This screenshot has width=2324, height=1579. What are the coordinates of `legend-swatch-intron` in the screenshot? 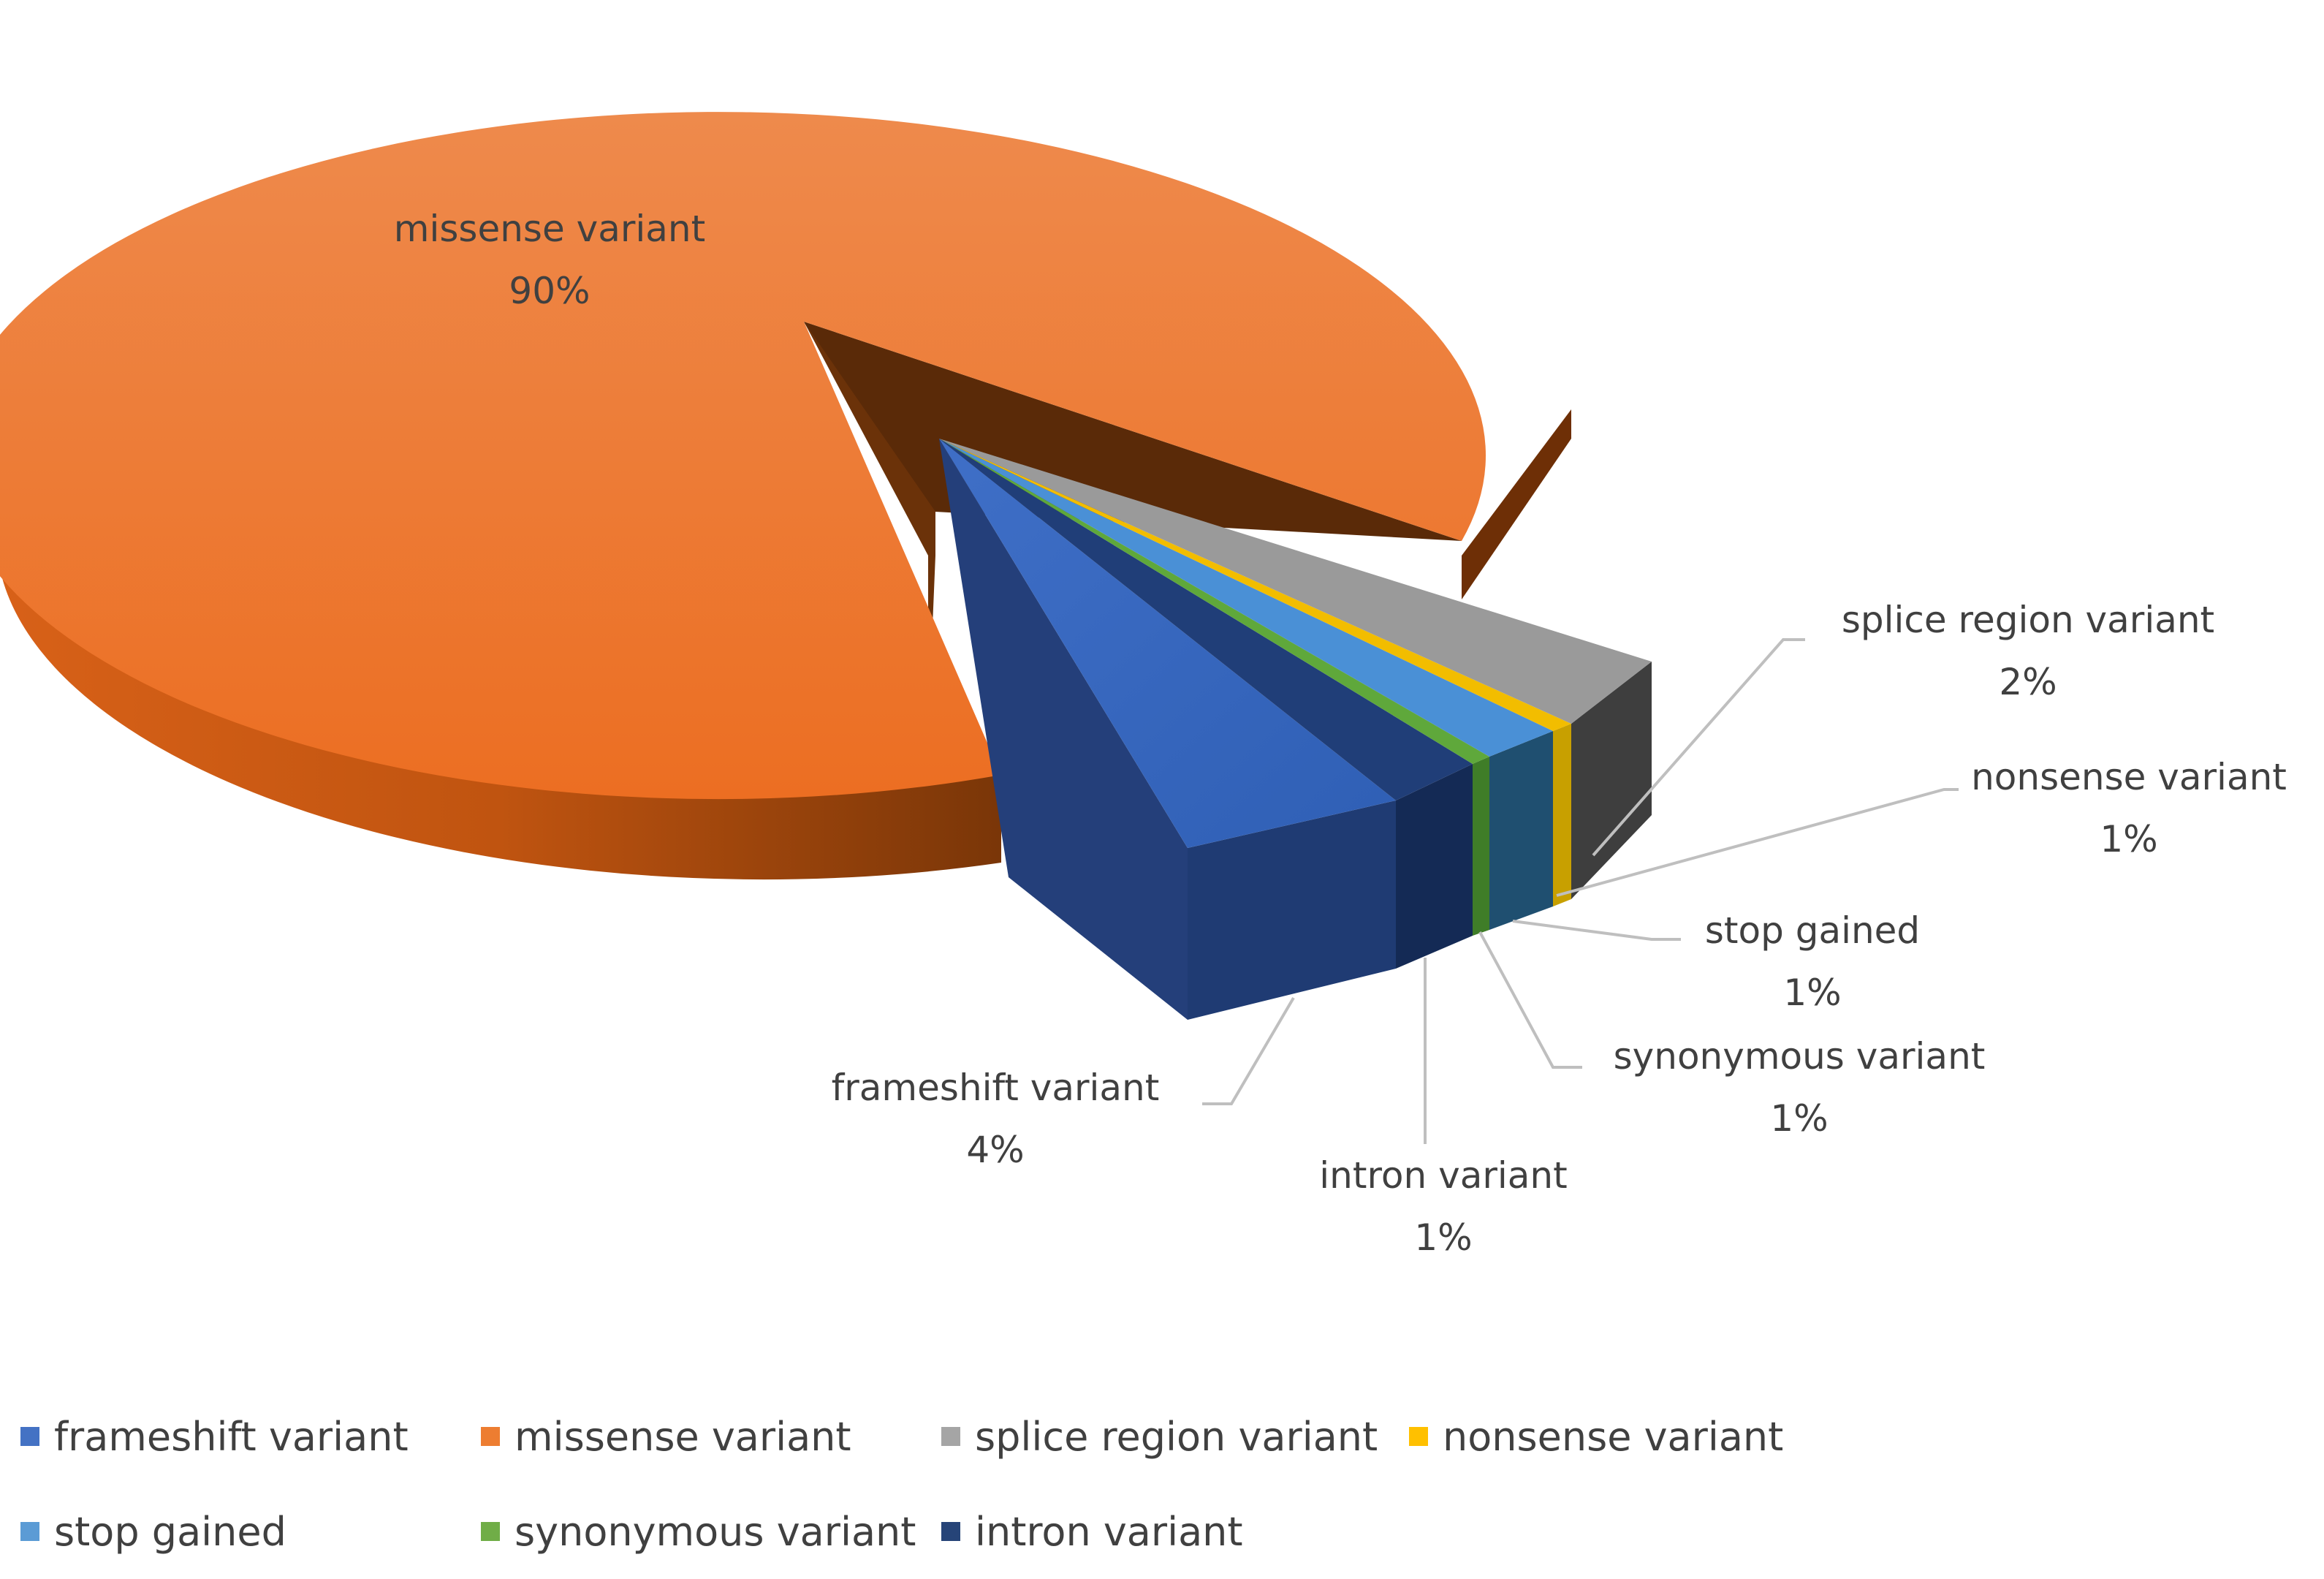 It's located at (950, 1532).